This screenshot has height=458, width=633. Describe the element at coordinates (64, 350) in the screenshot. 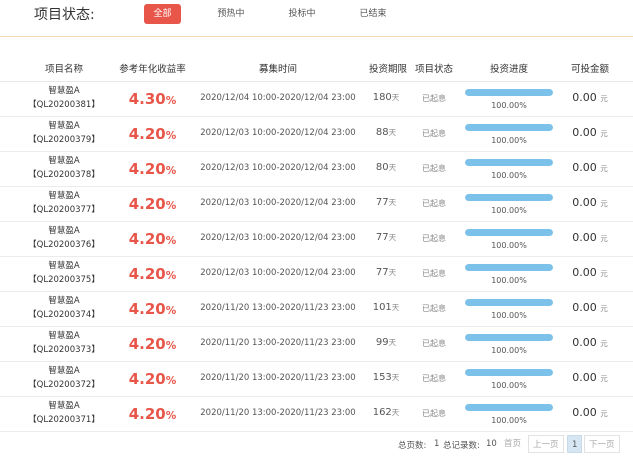

I see `project-code: 【QL20200373】` at that location.